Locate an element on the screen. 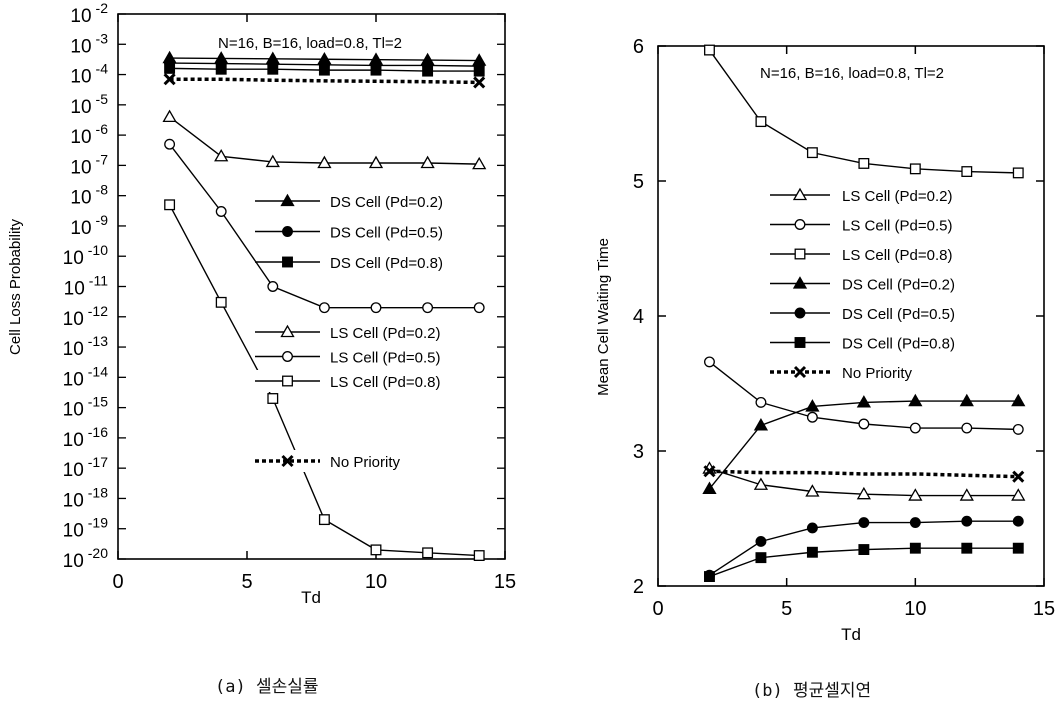 This screenshot has height=706, width=1064. y-tick-exponent: -11 is located at coordinates (98, 281).